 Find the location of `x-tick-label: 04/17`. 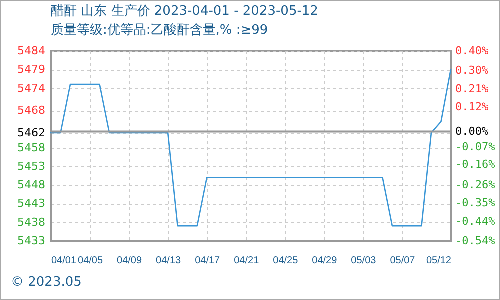

x-tick-label: 04/17 is located at coordinates (208, 261).